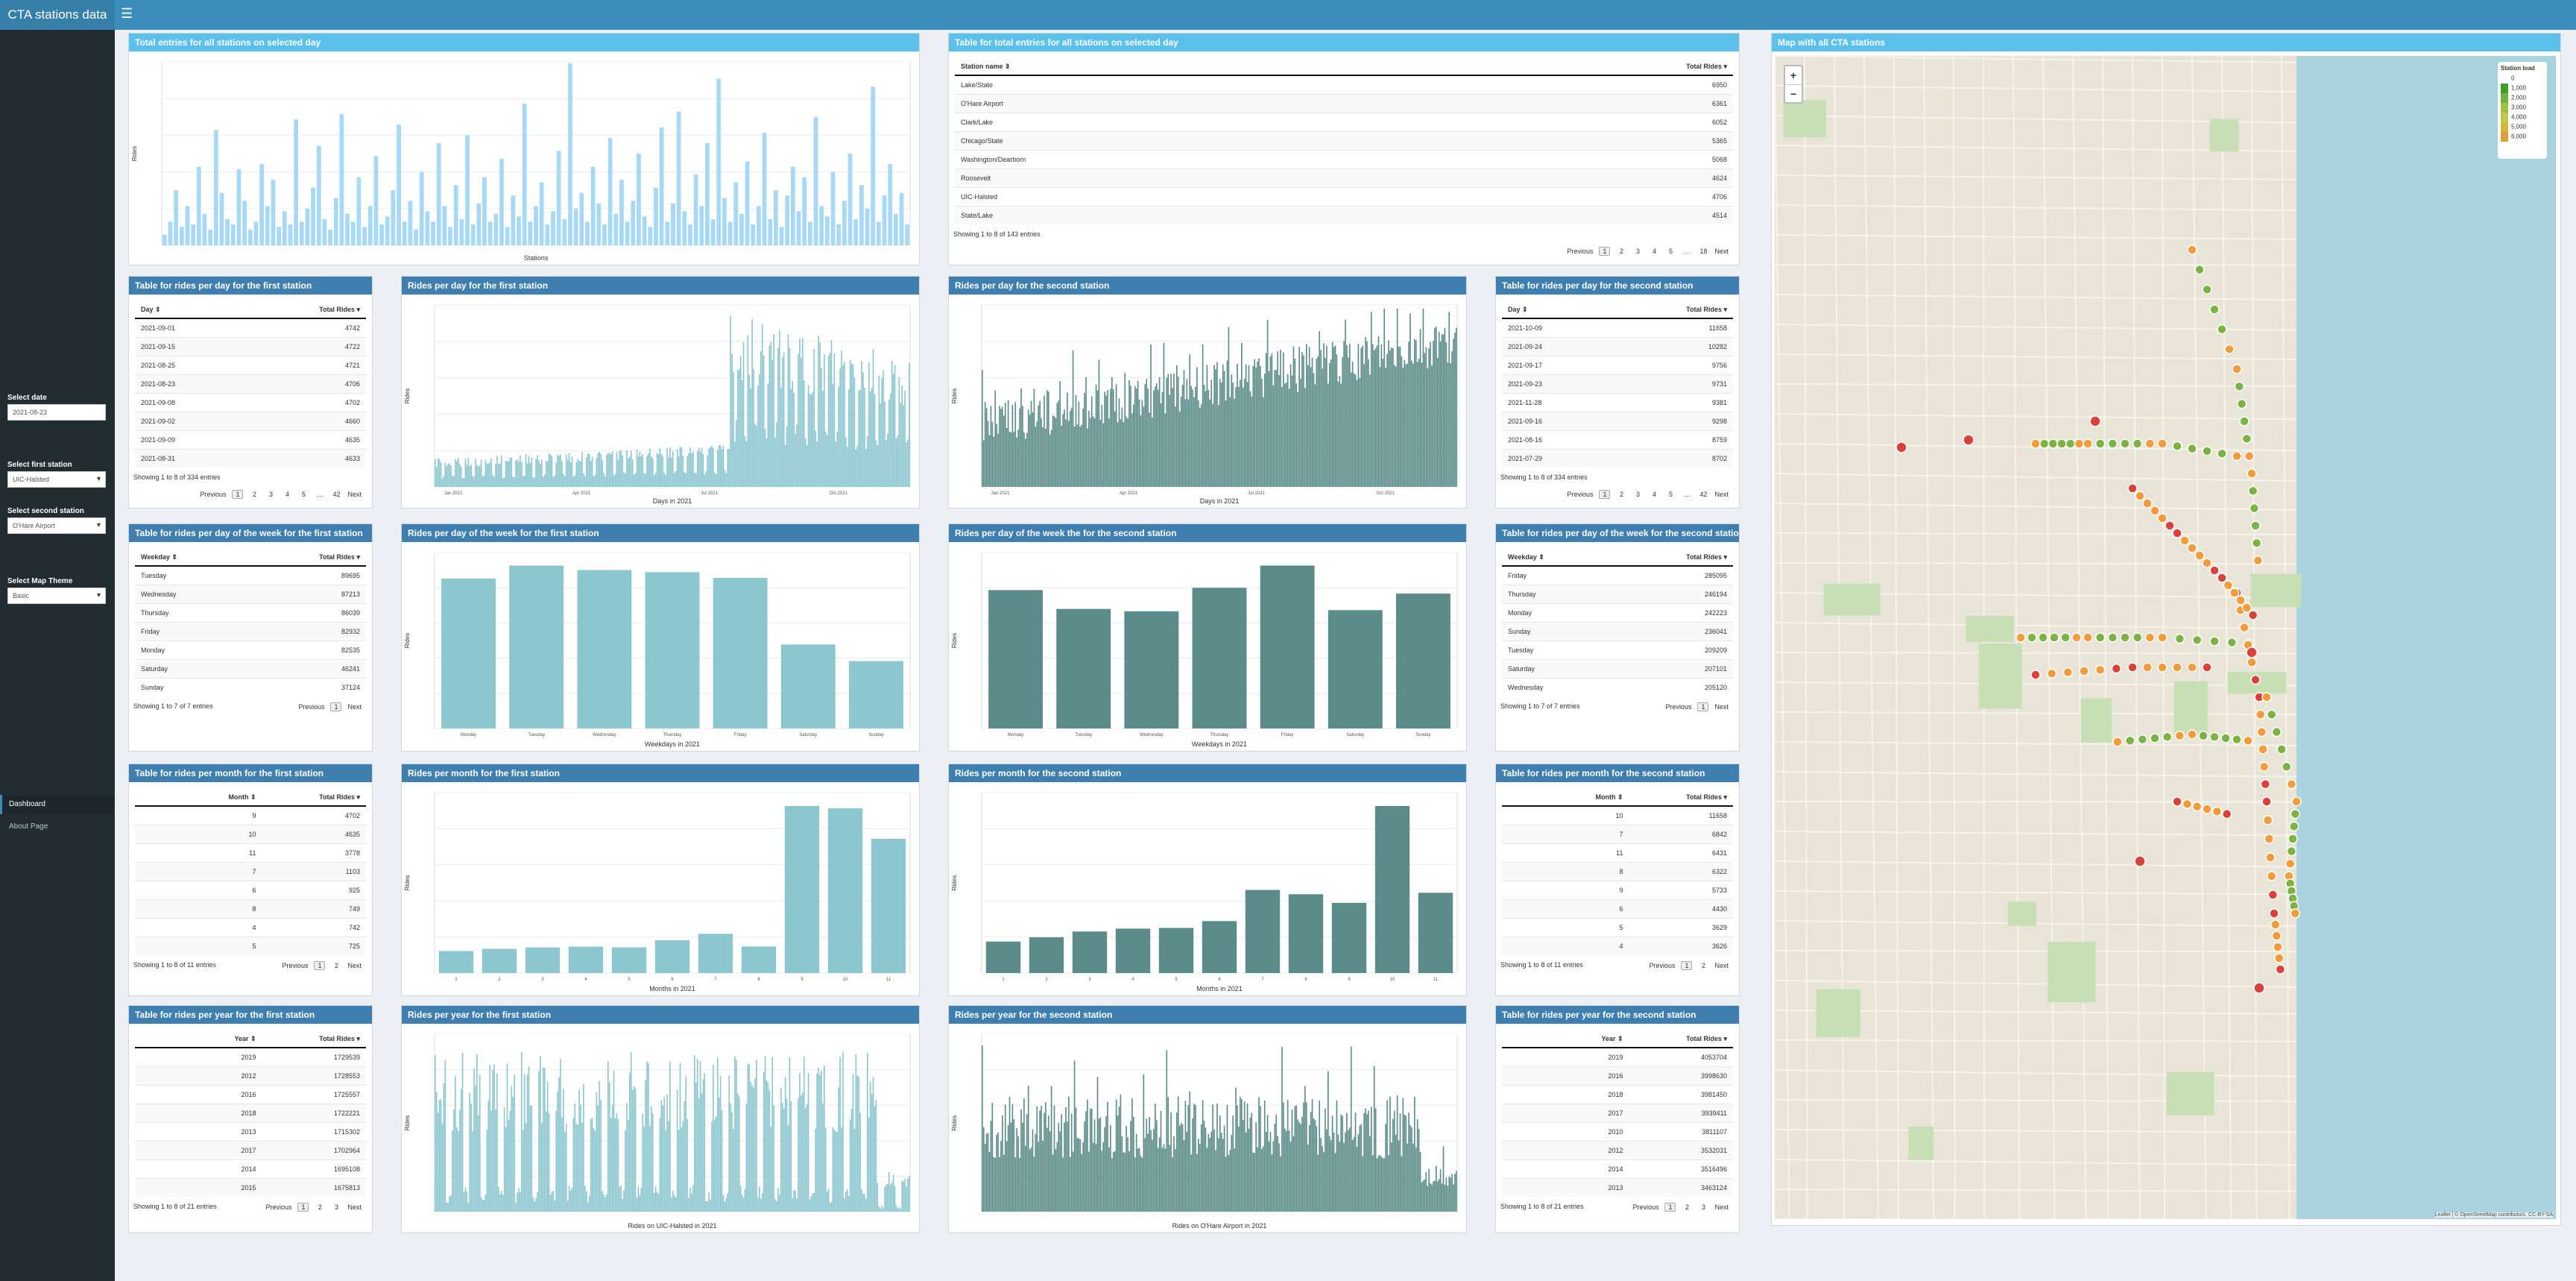  I want to click on table-row: 11 6431, so click(1617, 852).